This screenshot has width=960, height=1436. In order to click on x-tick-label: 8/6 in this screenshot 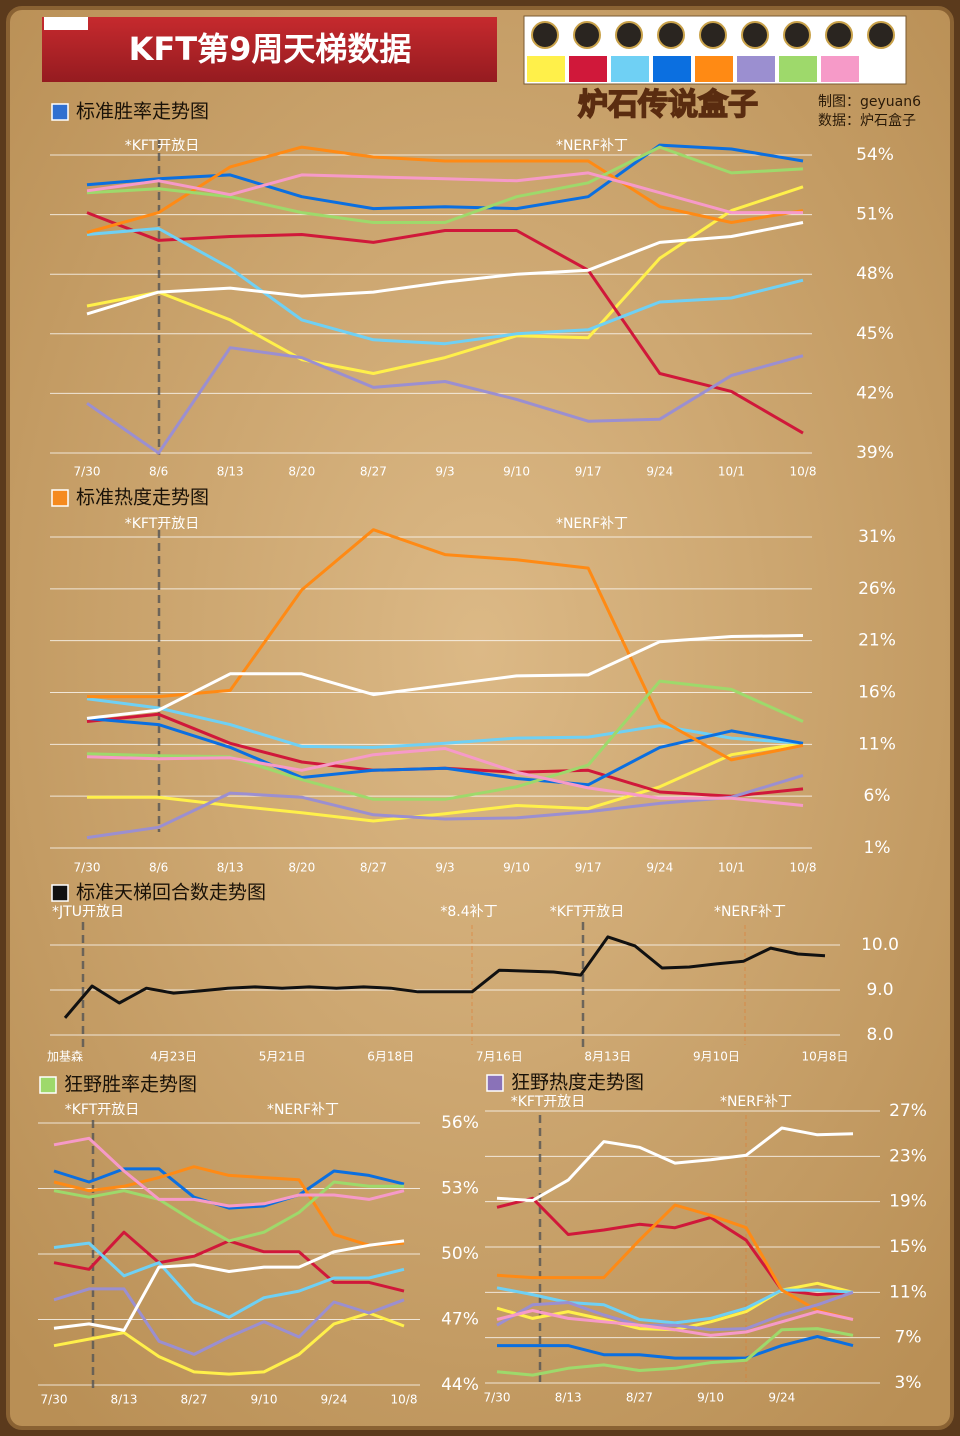, I will do `click(158, 472)`.